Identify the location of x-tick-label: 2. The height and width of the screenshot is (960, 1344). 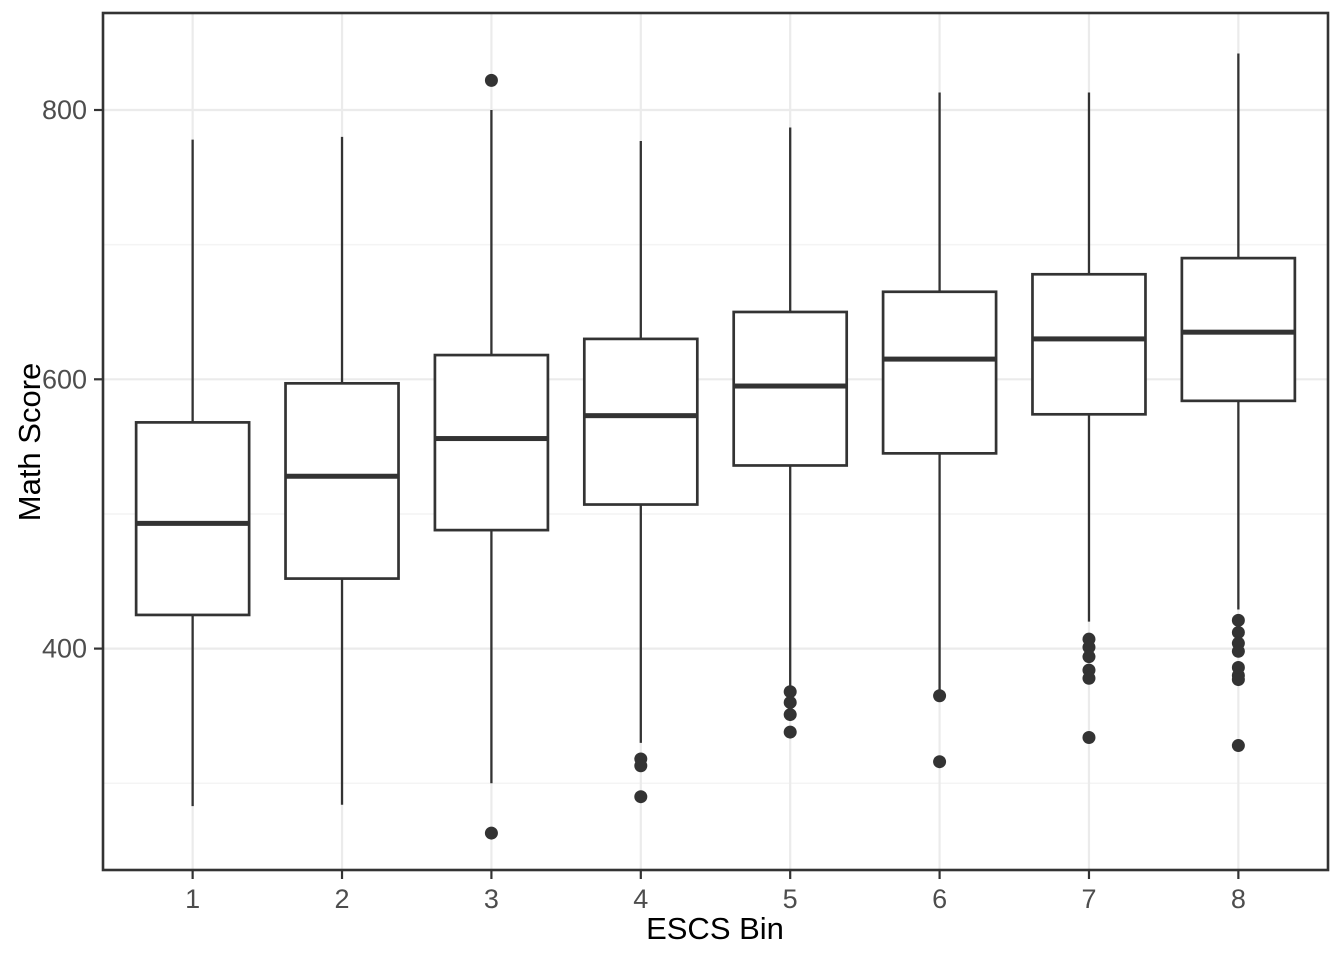
(342, 899).